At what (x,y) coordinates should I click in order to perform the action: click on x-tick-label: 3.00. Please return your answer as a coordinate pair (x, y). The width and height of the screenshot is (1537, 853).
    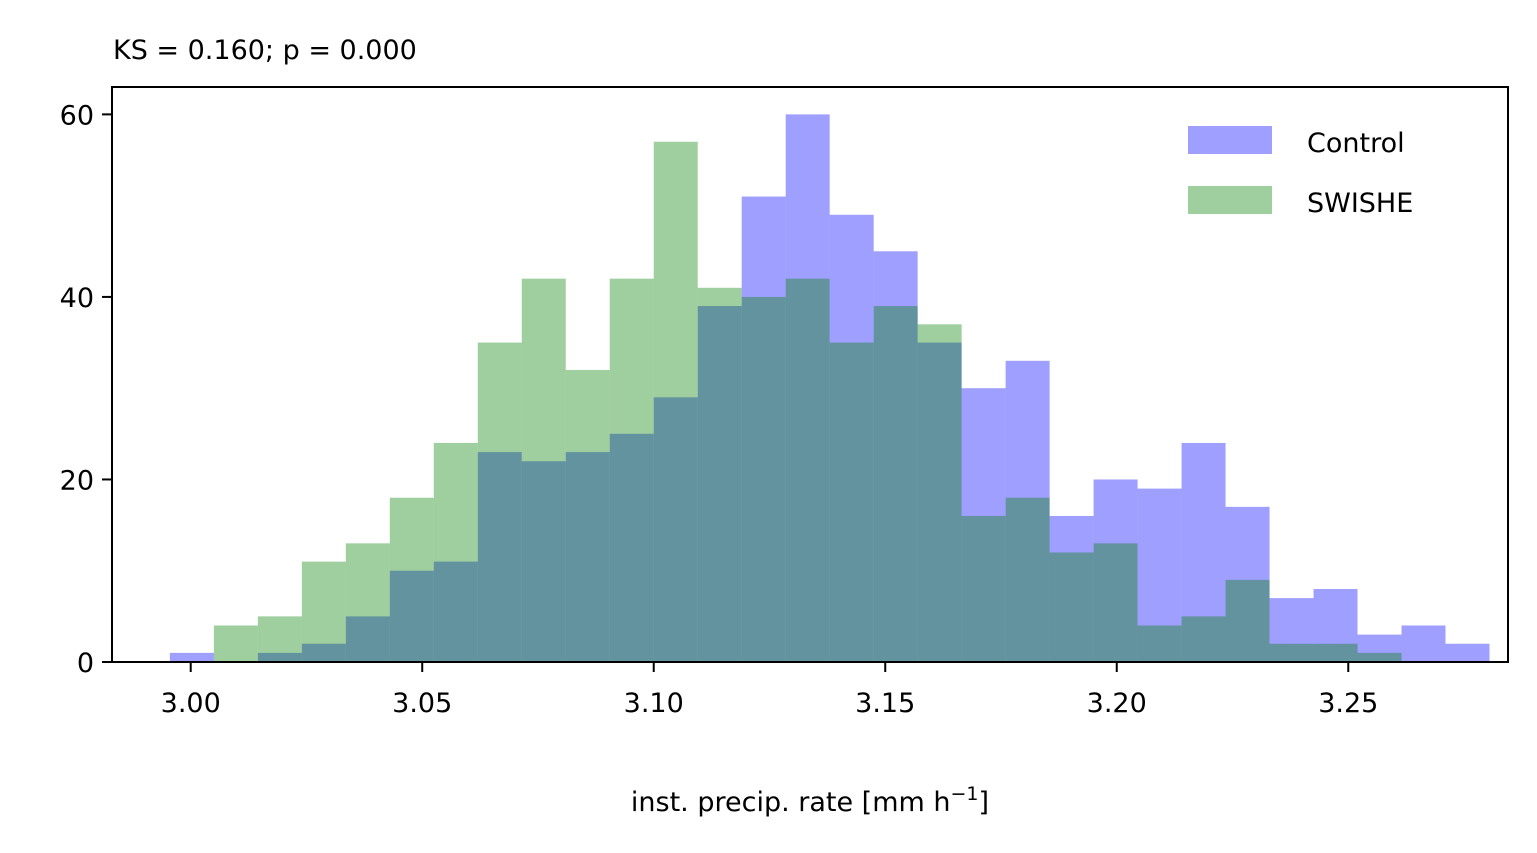
    Looking at the image, I should click on (191, 703).